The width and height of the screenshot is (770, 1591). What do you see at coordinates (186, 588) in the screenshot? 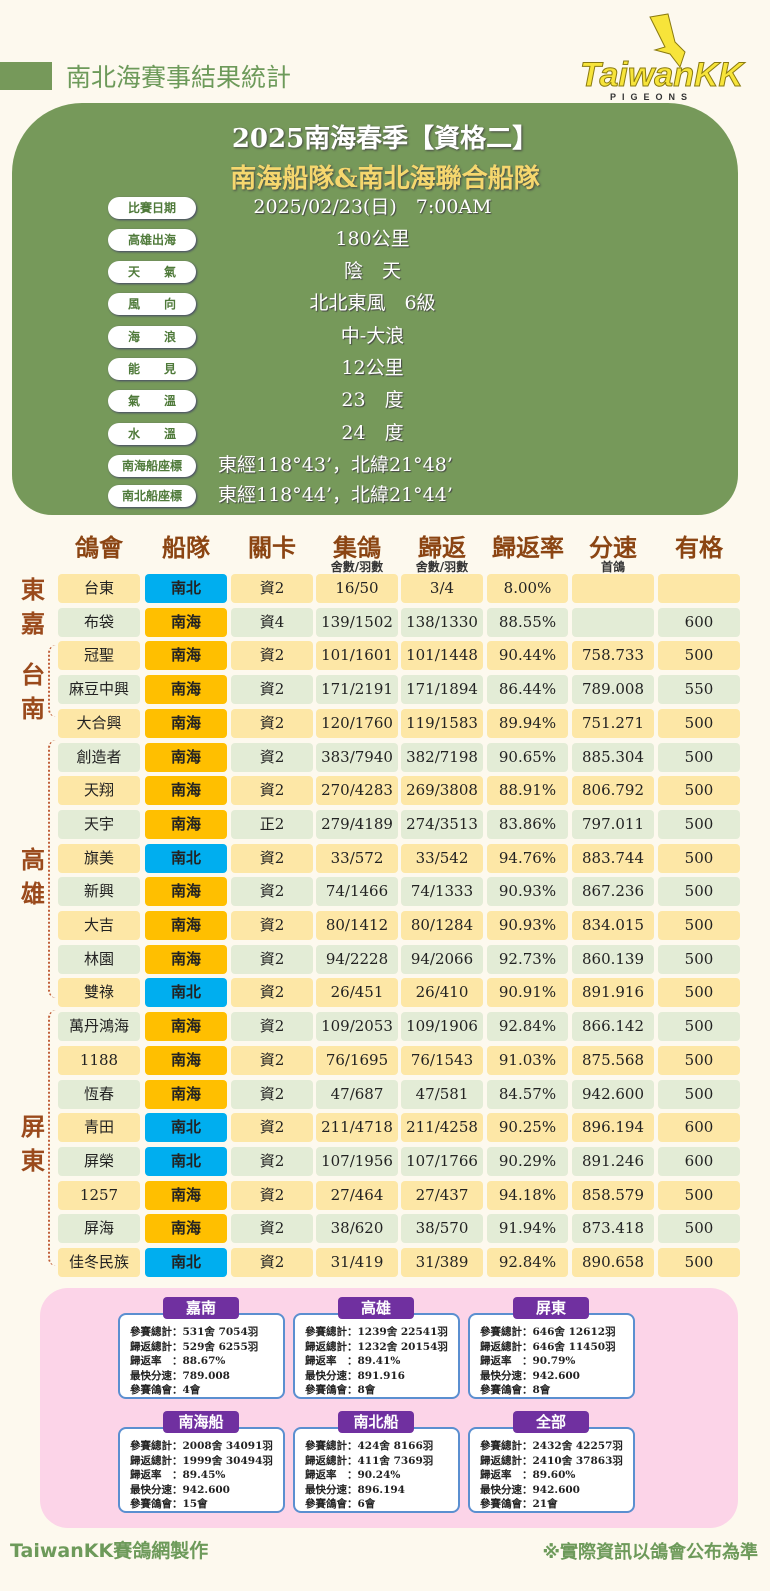
I see `team-cell: 南北` at bounding box center [186, 588].